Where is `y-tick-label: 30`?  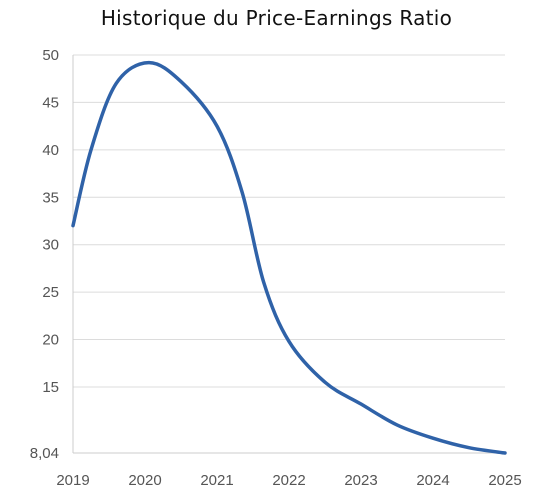 y-tick-label: 30 is located at coordinates (50, 245).